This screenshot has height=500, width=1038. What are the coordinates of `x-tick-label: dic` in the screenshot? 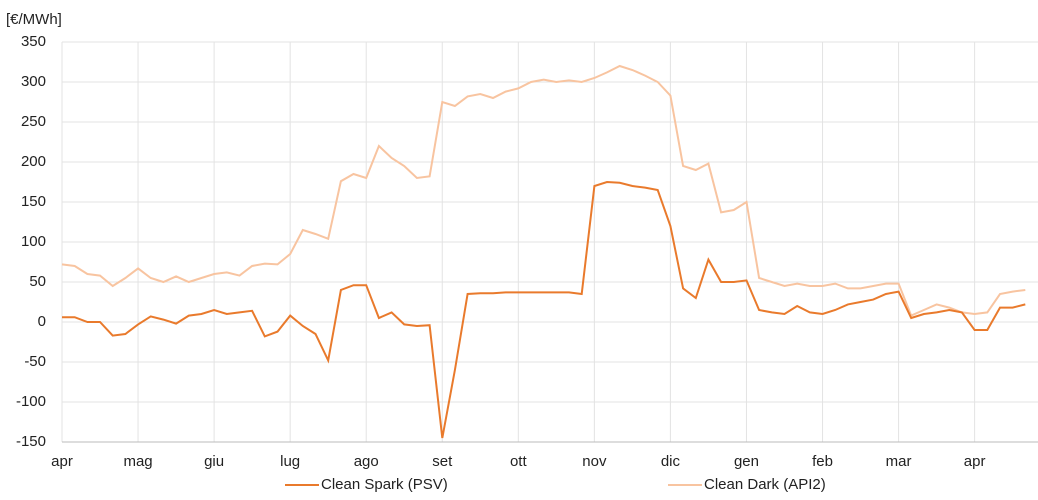 It's located at (671, 461).